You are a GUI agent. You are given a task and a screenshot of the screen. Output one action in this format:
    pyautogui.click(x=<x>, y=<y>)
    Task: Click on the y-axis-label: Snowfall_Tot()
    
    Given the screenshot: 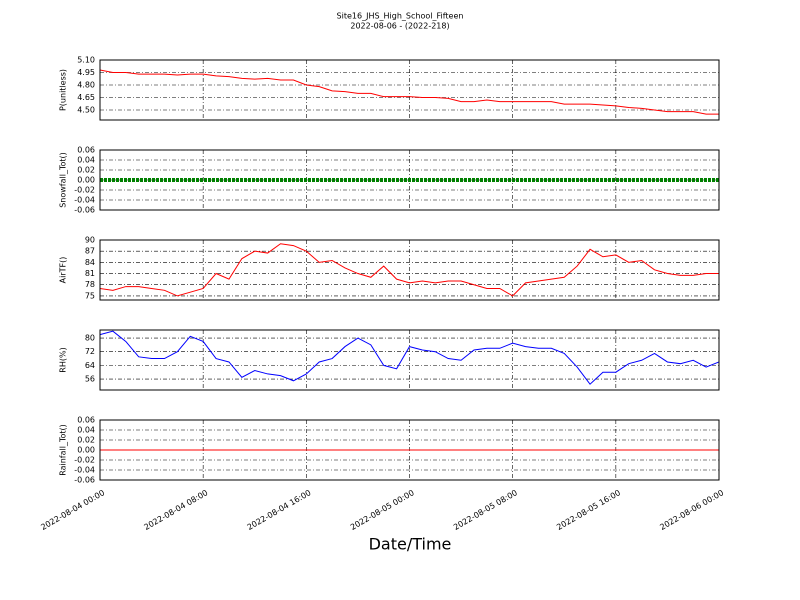 What is the action you would take?
    pyautogui.click(x=63, y=180)
    